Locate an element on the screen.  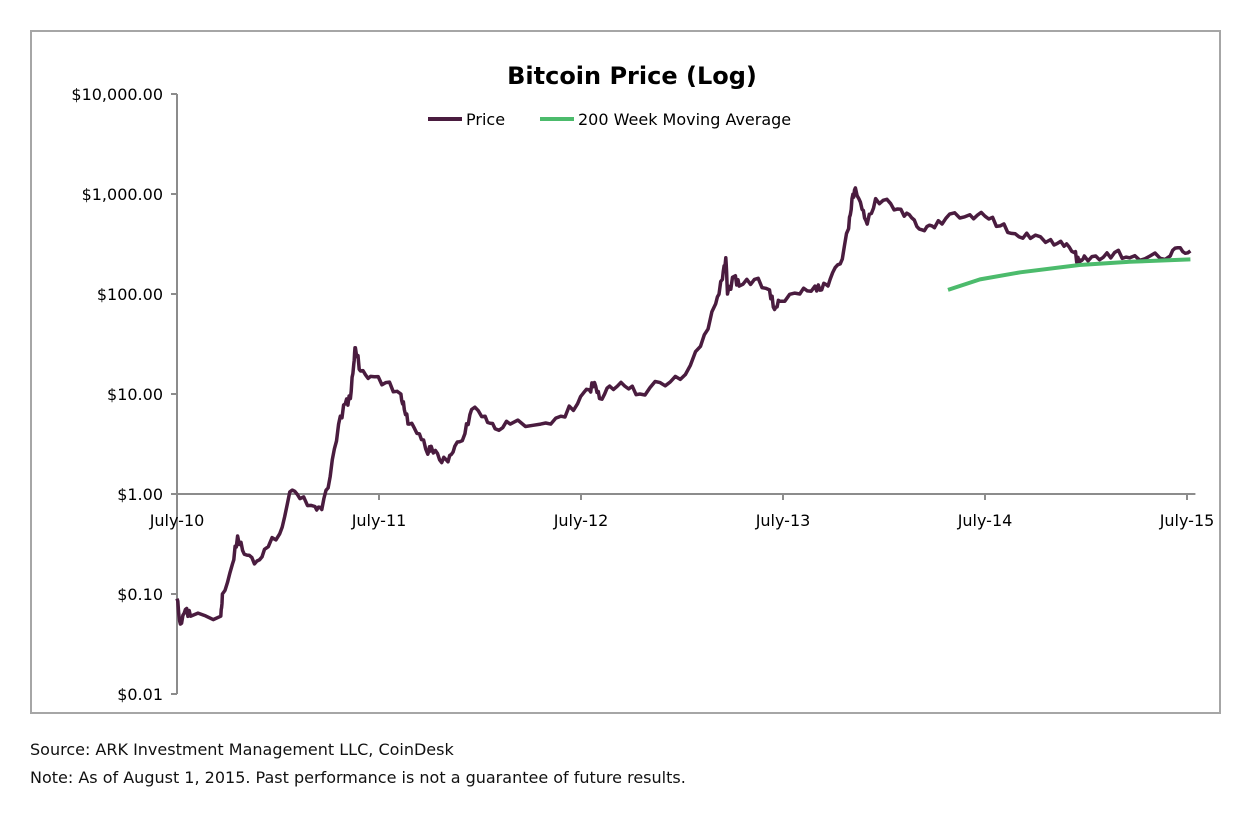
x-tick-label: July-11 is located at coordinates (379, 520).